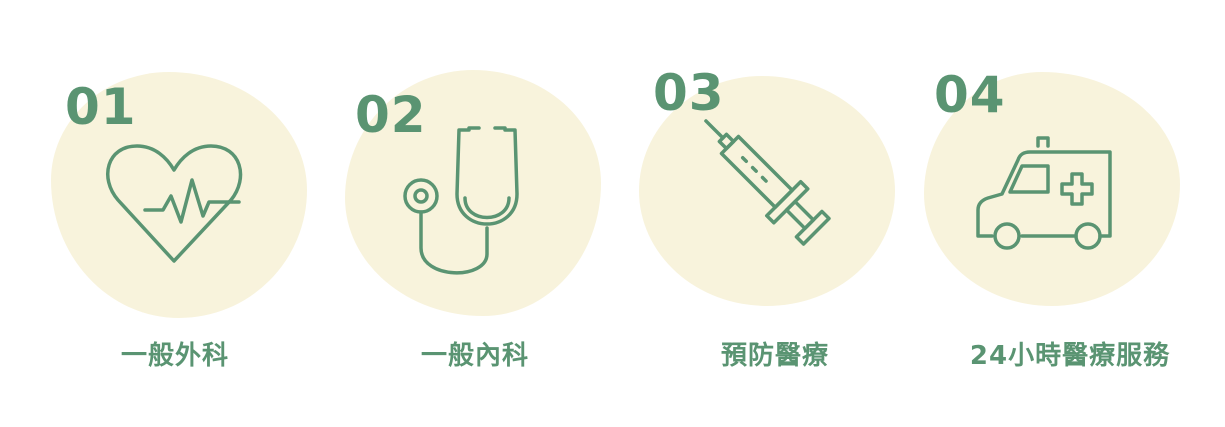  What do you see at coordinates (475, 356) in the screenshot?
I see `service-label: 一般內科` at bounding box center [475, 356].